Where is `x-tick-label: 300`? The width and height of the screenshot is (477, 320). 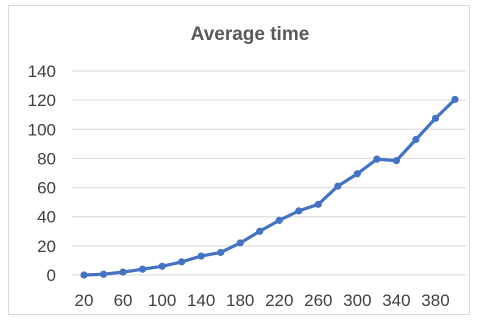
x-tick-label: 300 is located at coordinates (357, 300).